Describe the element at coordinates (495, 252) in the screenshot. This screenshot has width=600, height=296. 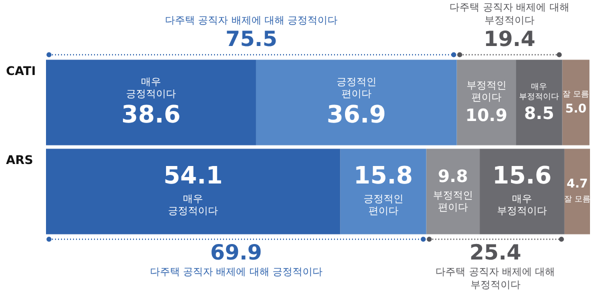
I see `text: 25.4` at that location.